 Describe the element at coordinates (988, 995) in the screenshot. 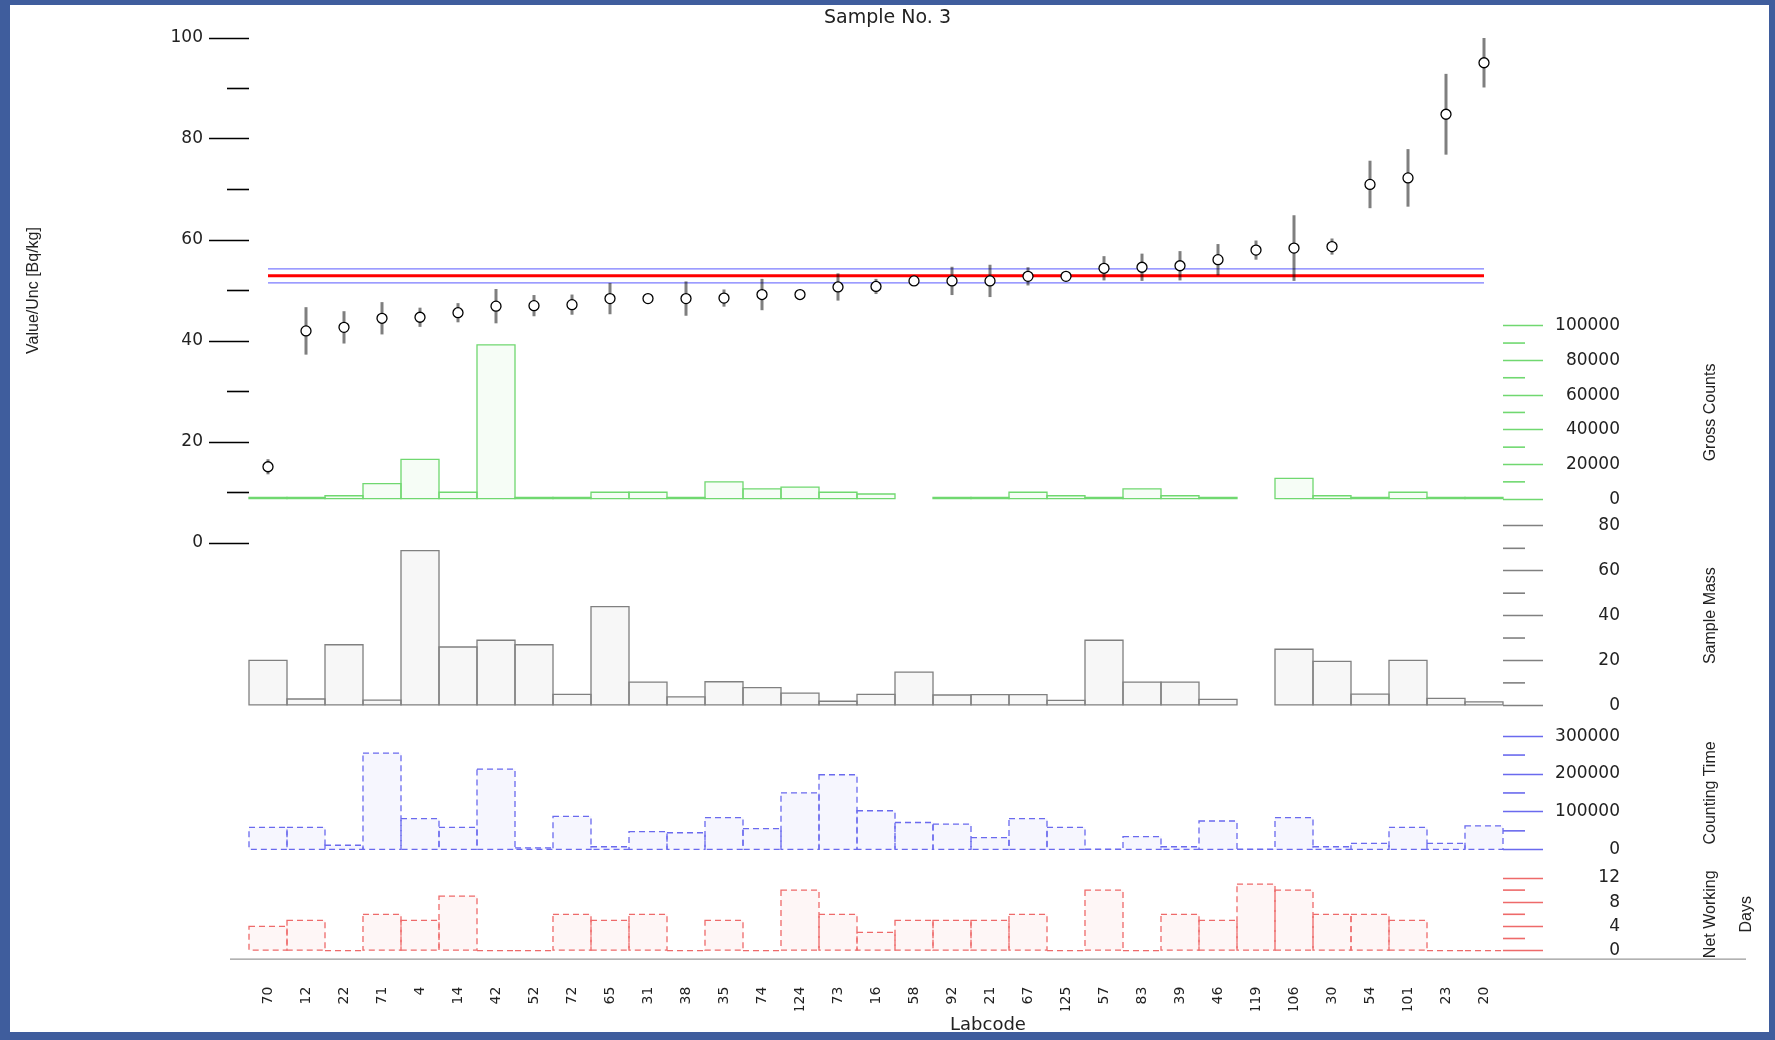

I see `x-tick-label: 21` at that location.